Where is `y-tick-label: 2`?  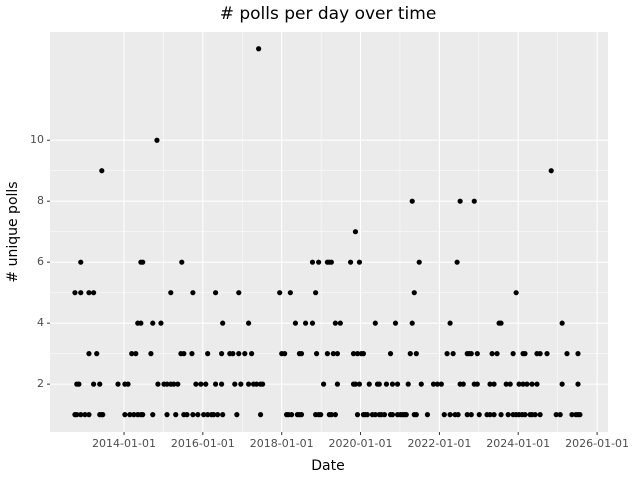 y-tick-label: 2 is located at coordinates (40, 383).